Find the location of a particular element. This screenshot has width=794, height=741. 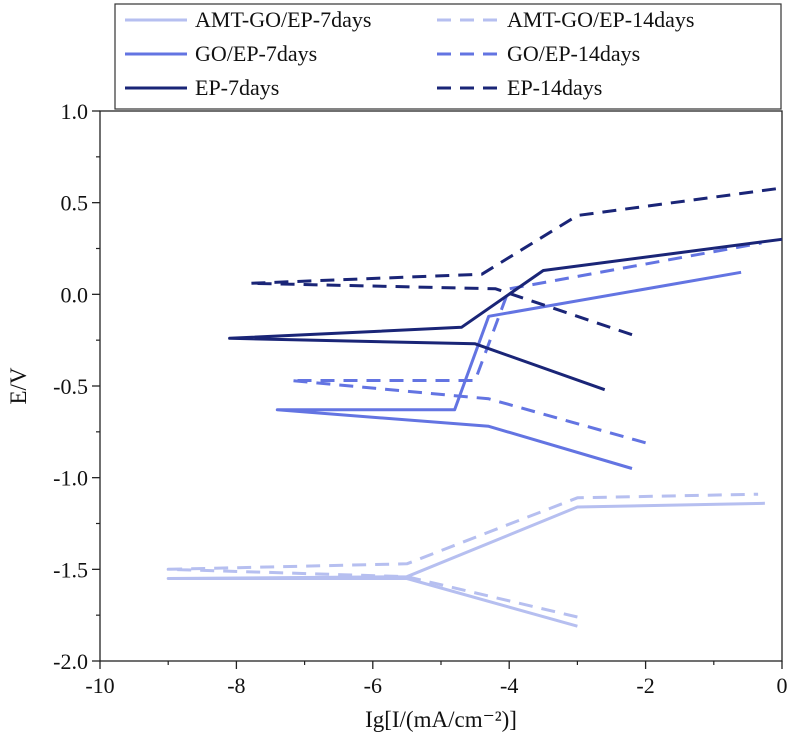

legend-label: AMT-GO/EP-7days is located at coordinates (283, 19).